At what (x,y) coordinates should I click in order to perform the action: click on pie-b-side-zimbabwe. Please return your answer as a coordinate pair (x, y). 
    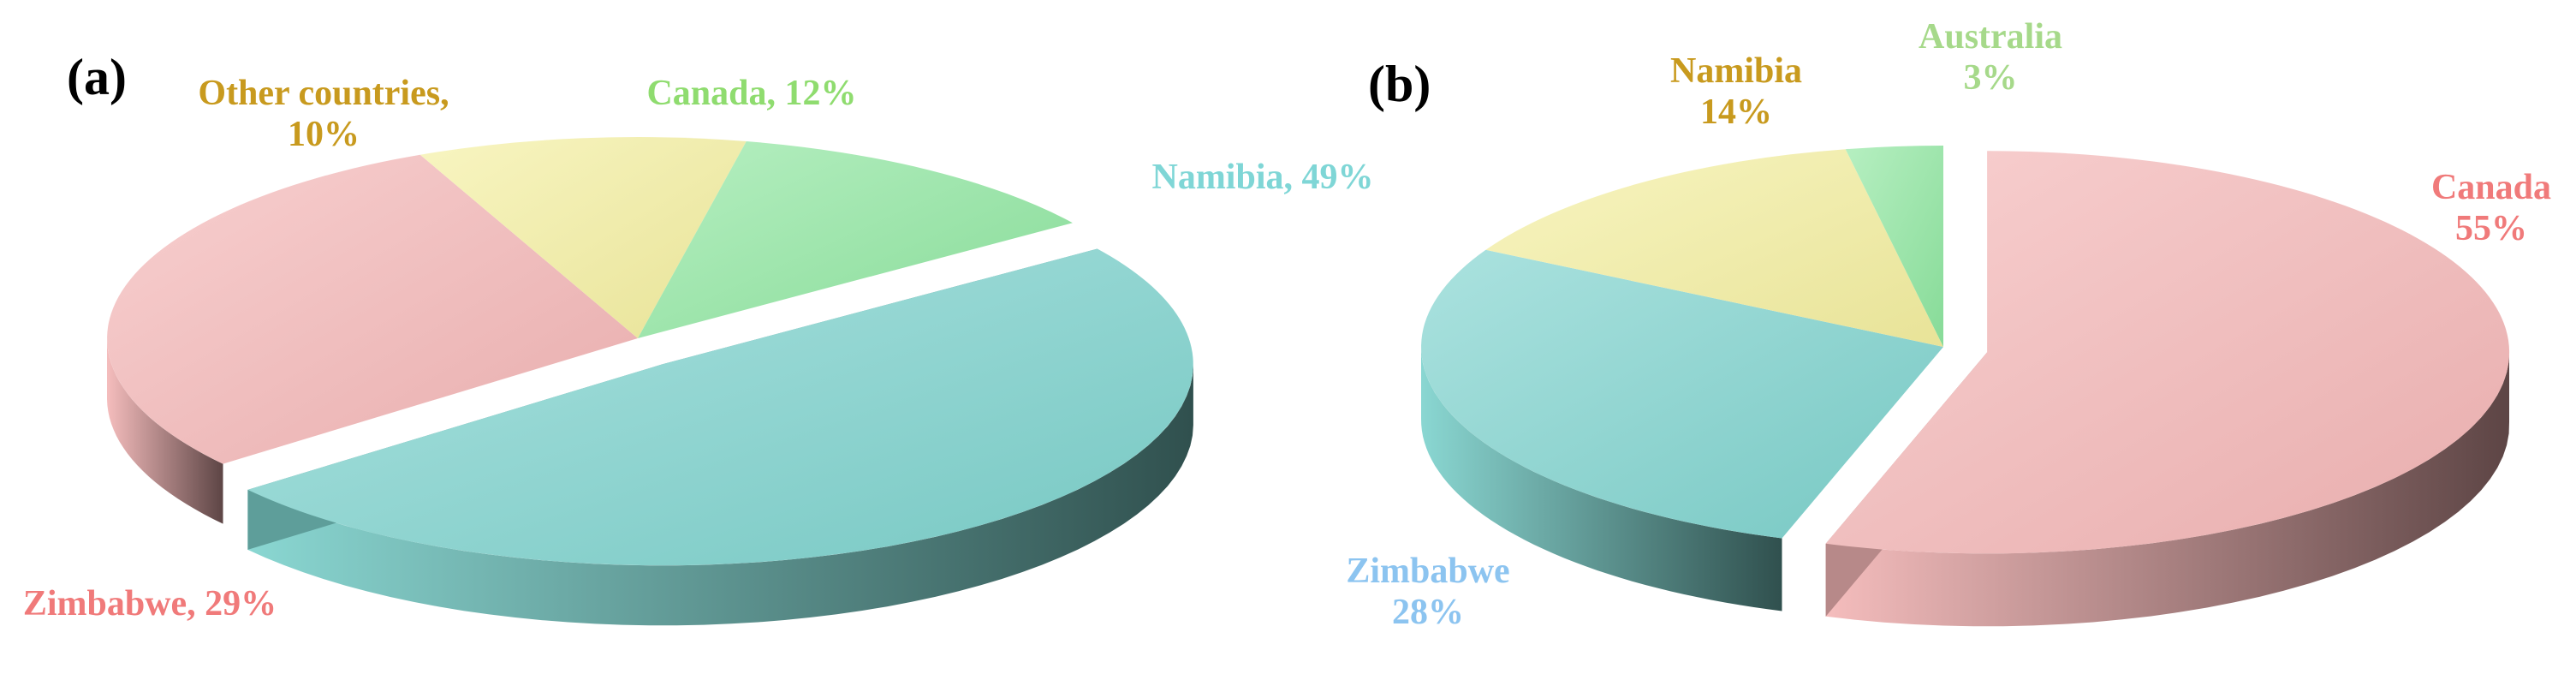
    Looking at the image, I should click on (1601, 478).